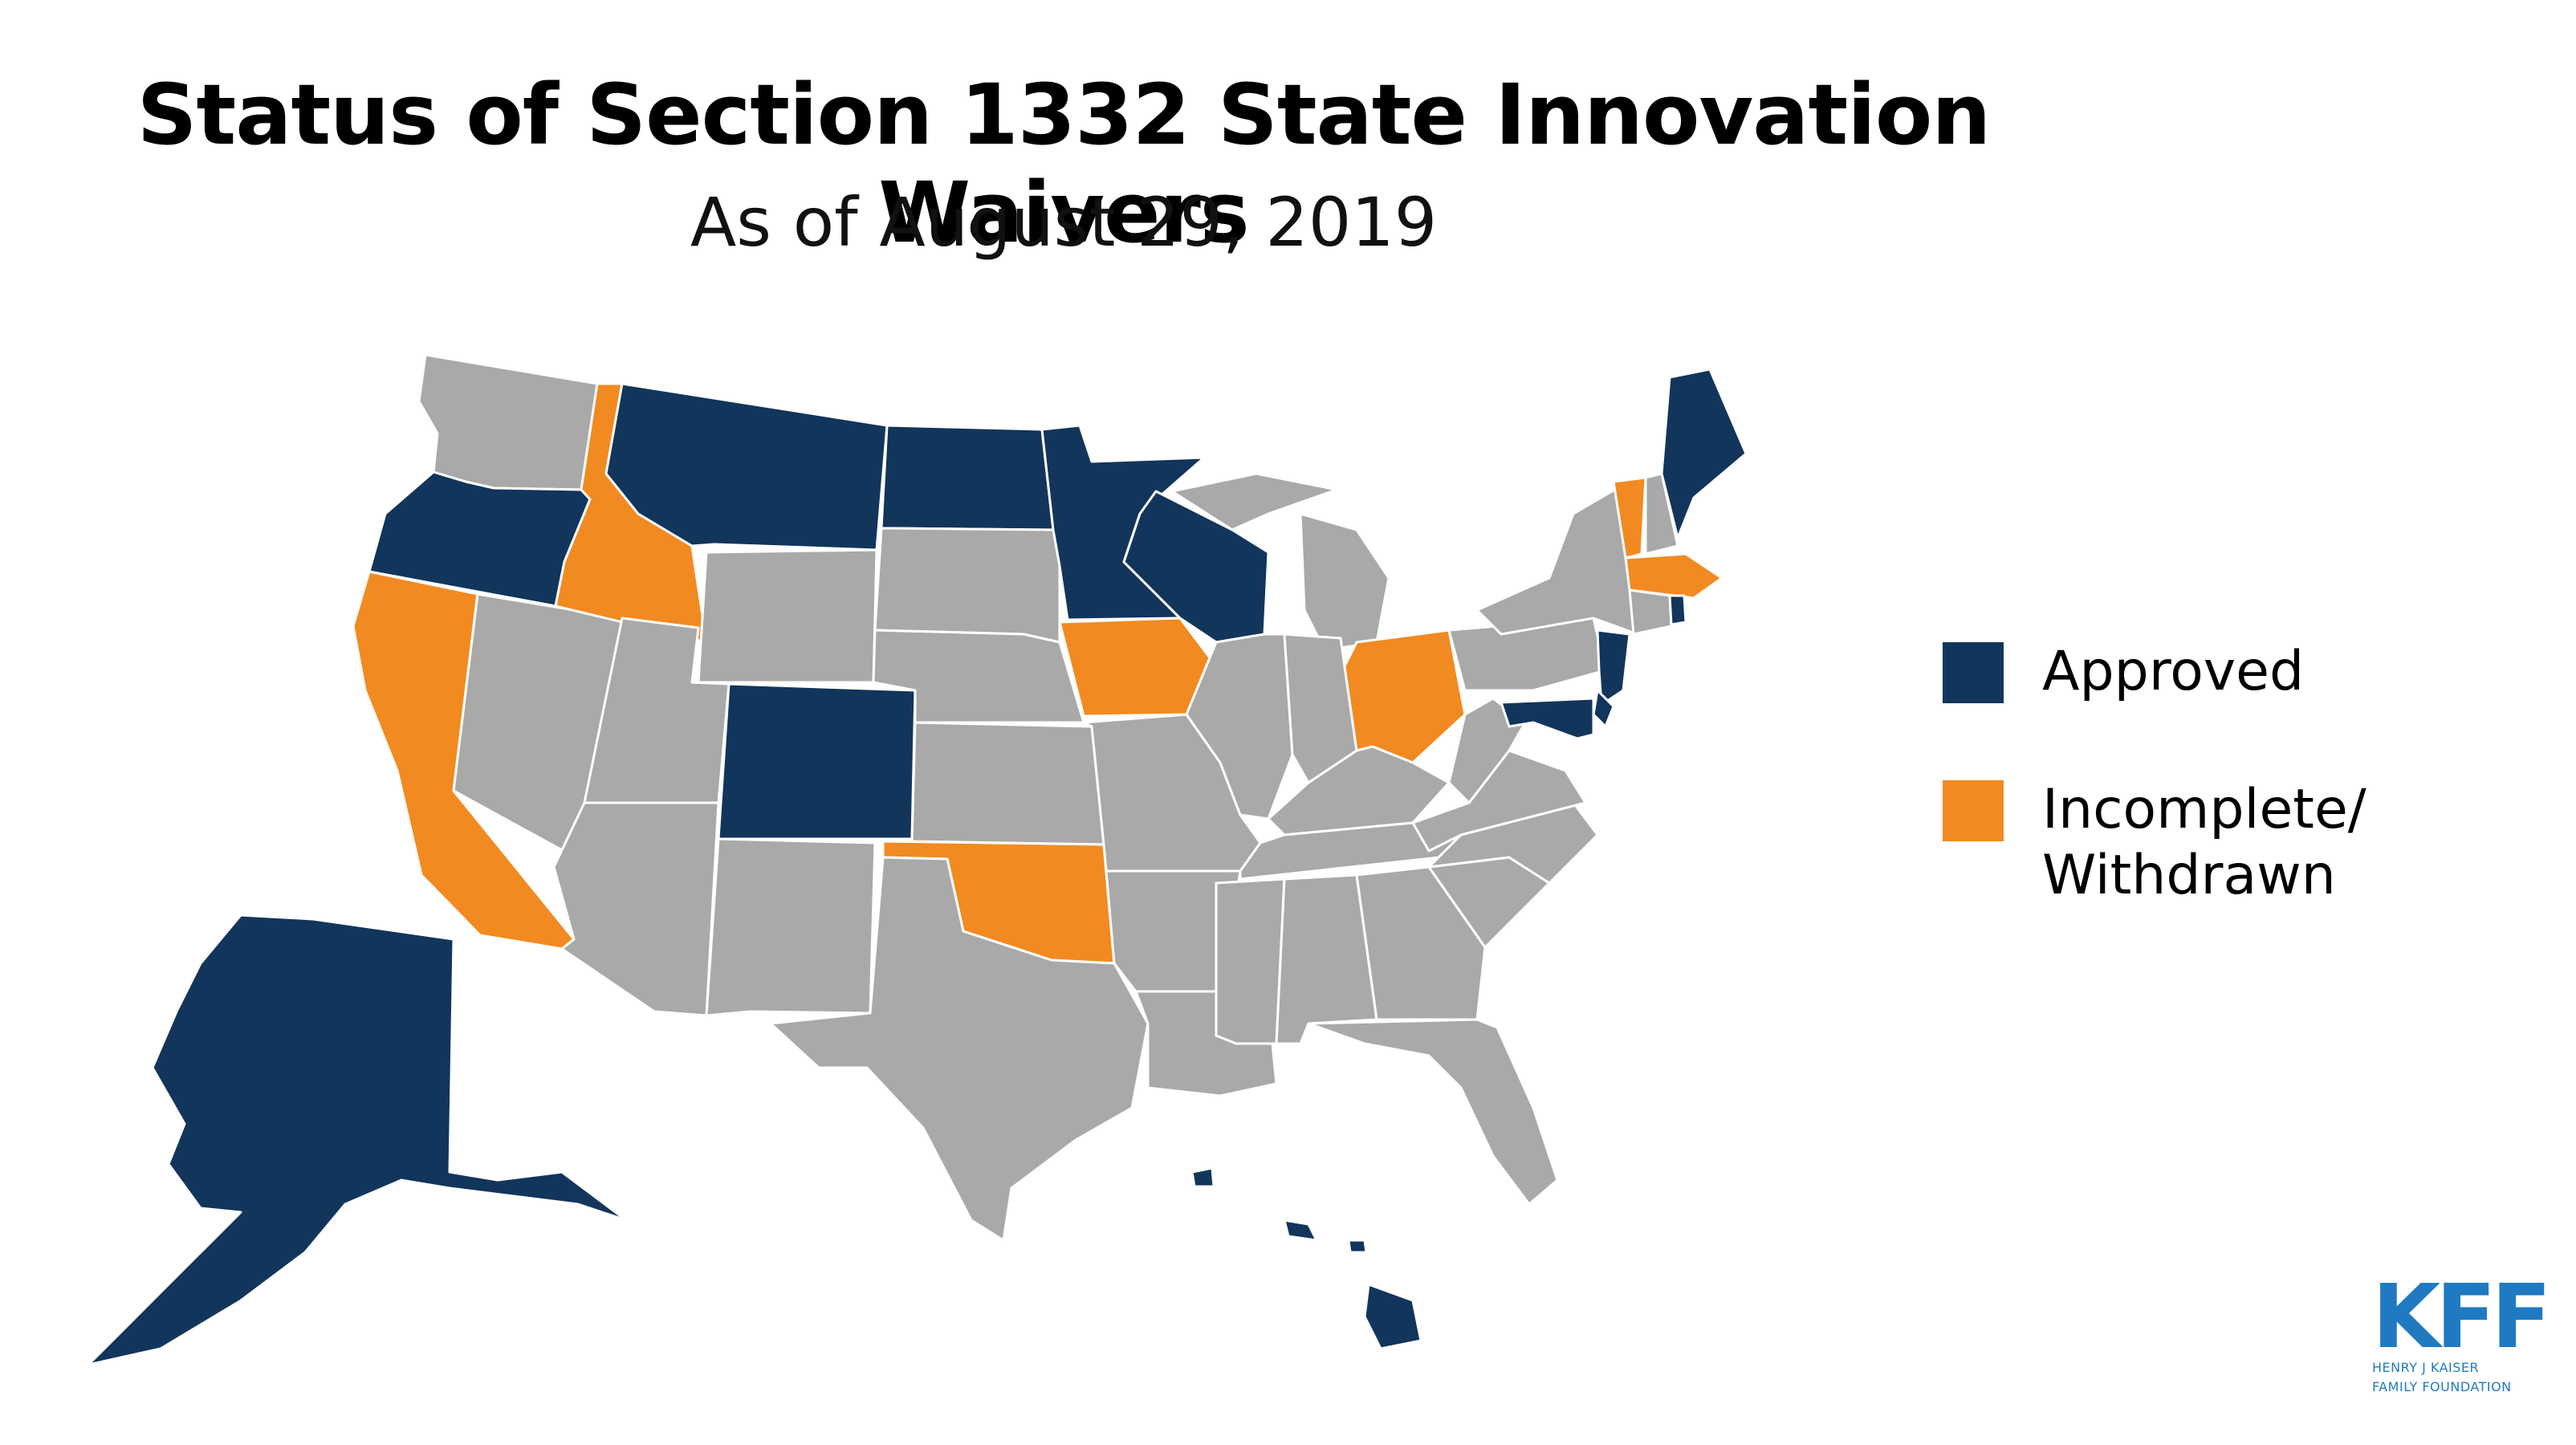  Describe the element at coordinates (959, 1049) in the screenshot. I see `state-tx` at that location.